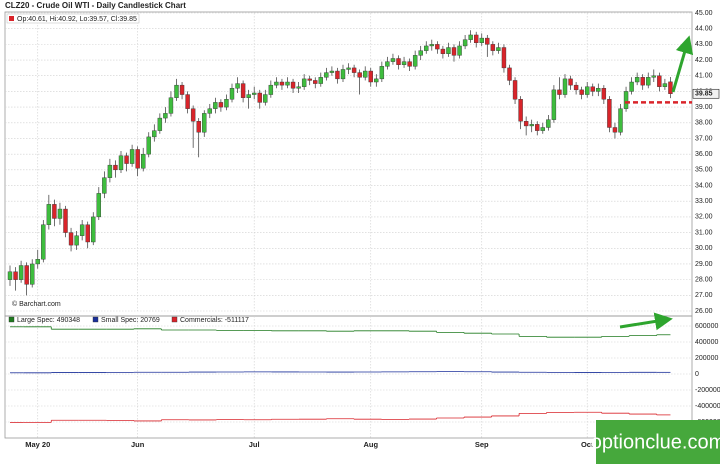 This screenshot has height=464, width=720. I want to click on x-tick-label: May 20, so click(37, 444).